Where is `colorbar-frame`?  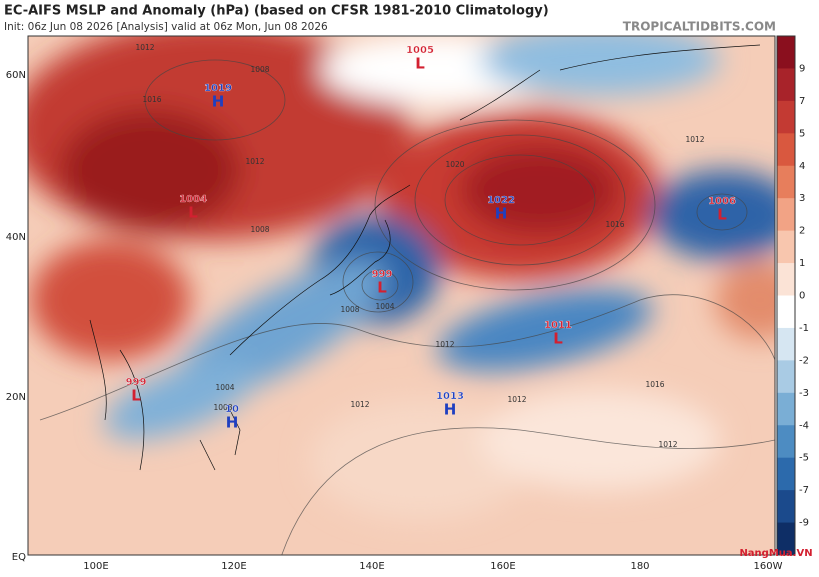
colorbar-frame is located at coordinates (786, 295).